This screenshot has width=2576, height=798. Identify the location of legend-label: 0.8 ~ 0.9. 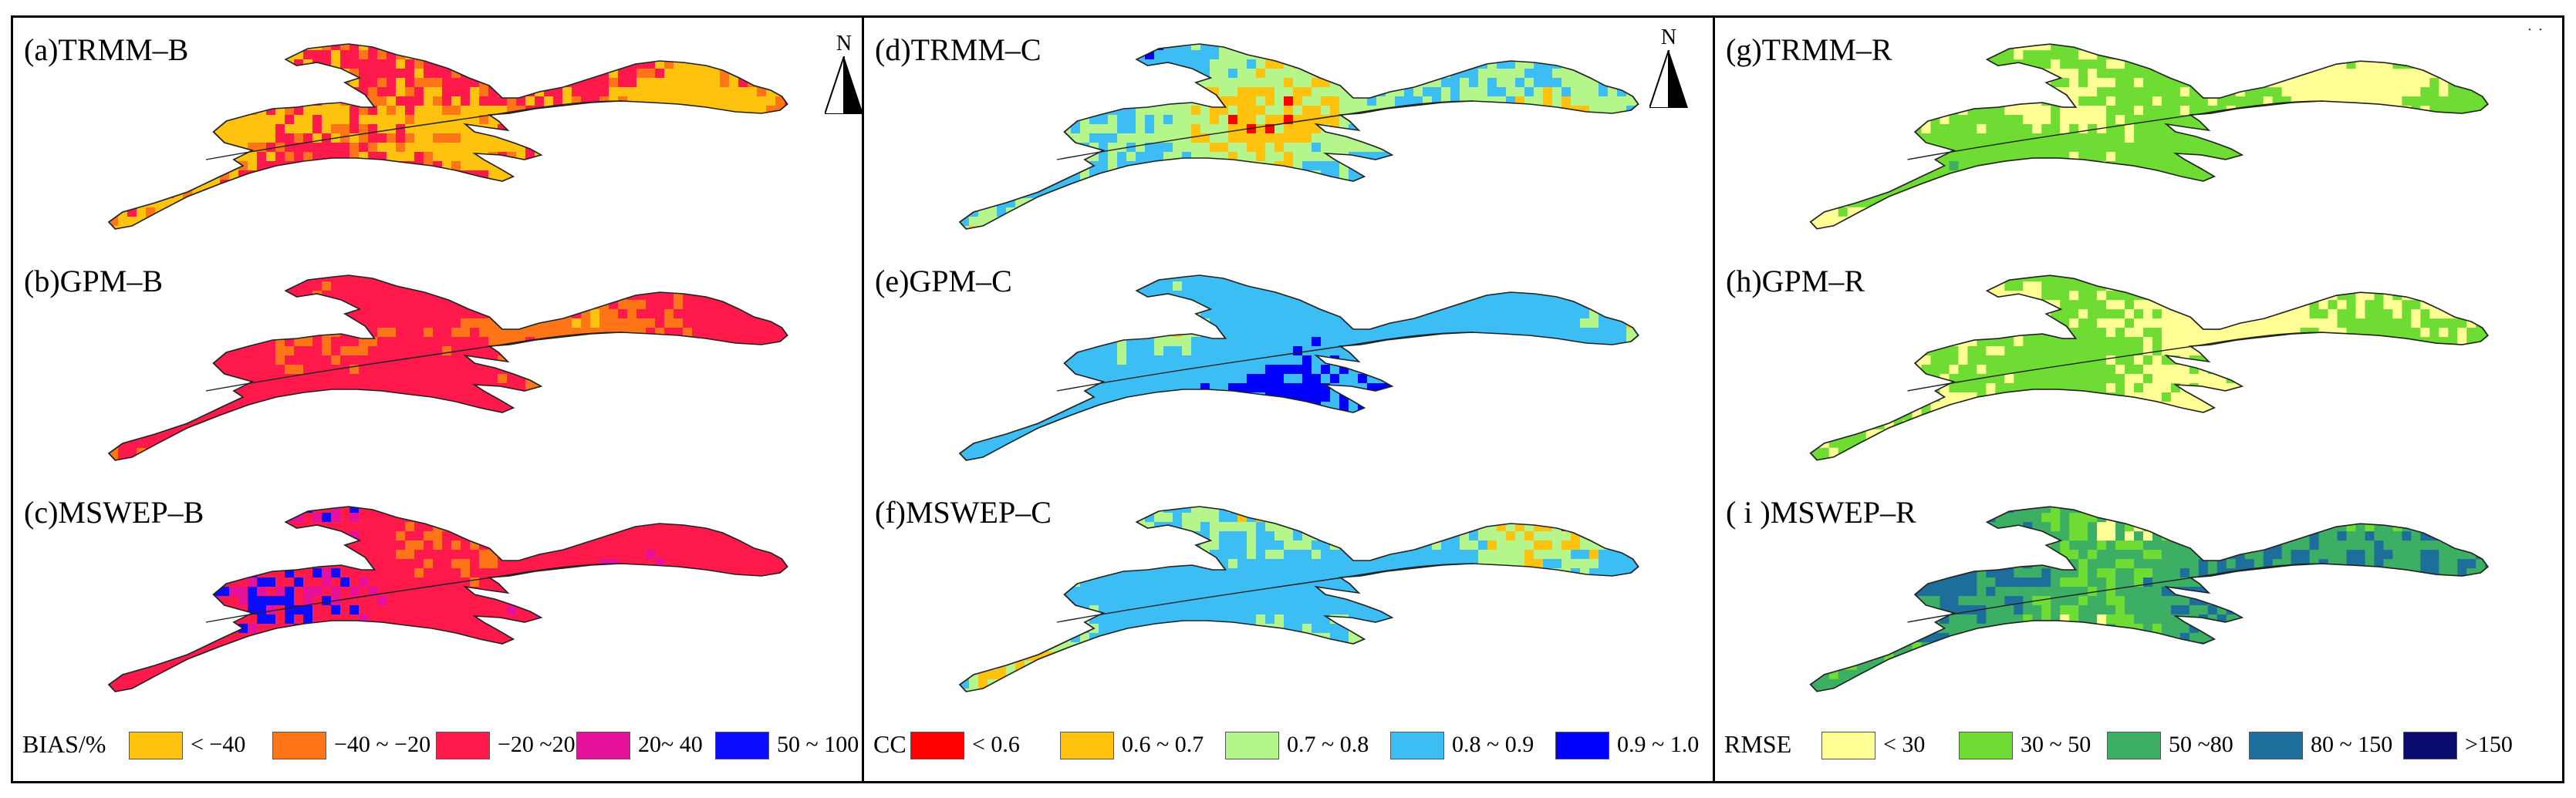
(1493, 745).